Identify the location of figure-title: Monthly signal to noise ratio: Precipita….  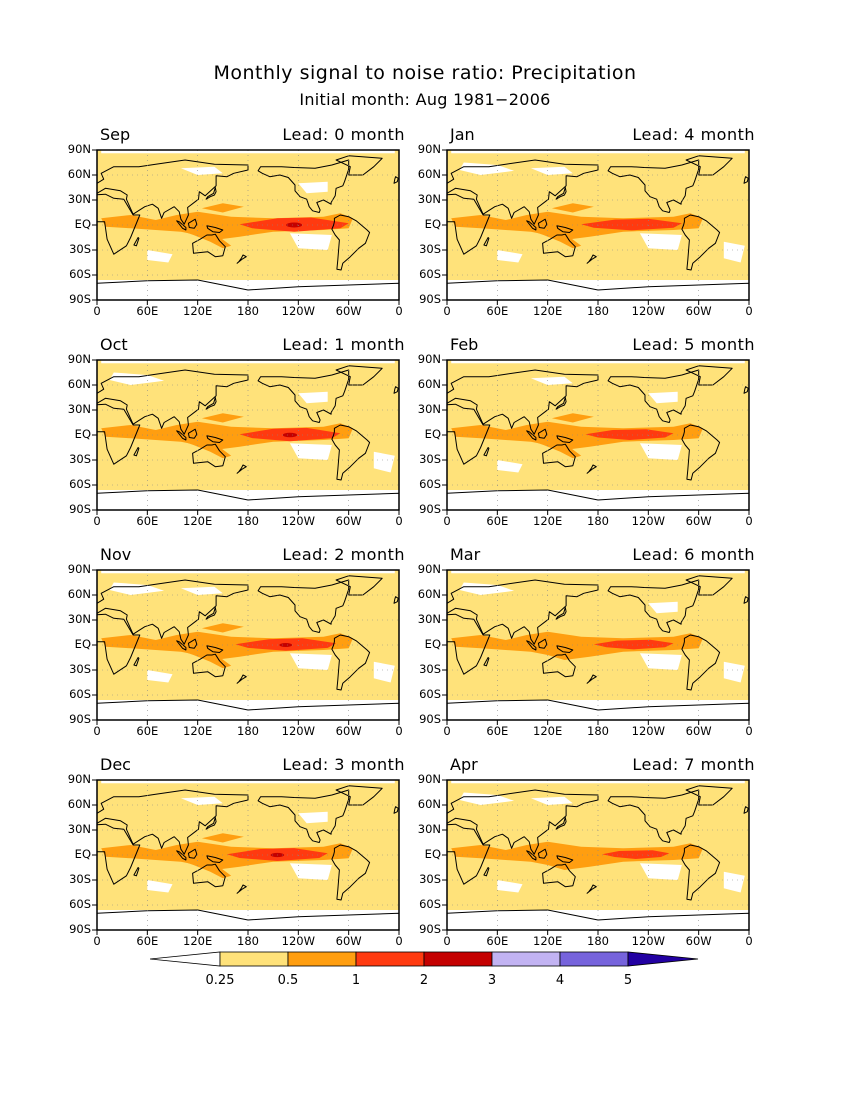
(425, 73).